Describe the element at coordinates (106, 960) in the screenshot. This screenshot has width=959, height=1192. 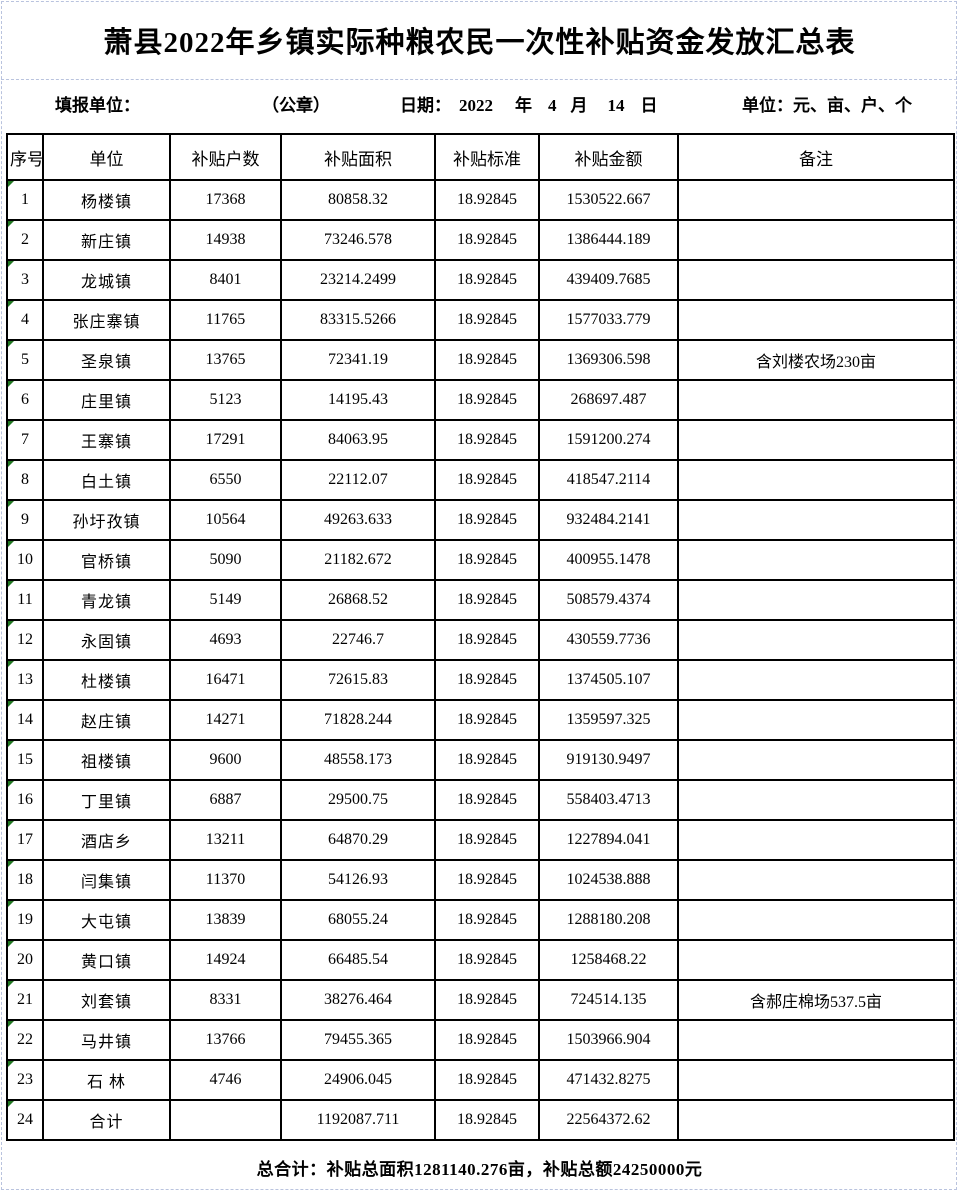
I see `cell-unit: 黄口镇` at that location.